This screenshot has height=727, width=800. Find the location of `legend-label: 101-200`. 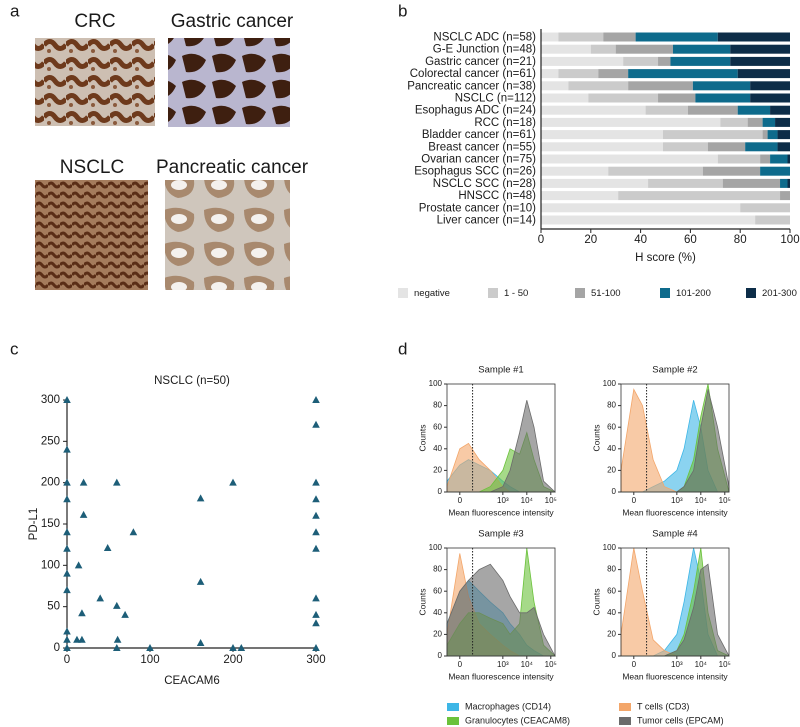

legend-label: 101-200 is located at coordinates (693, 293).